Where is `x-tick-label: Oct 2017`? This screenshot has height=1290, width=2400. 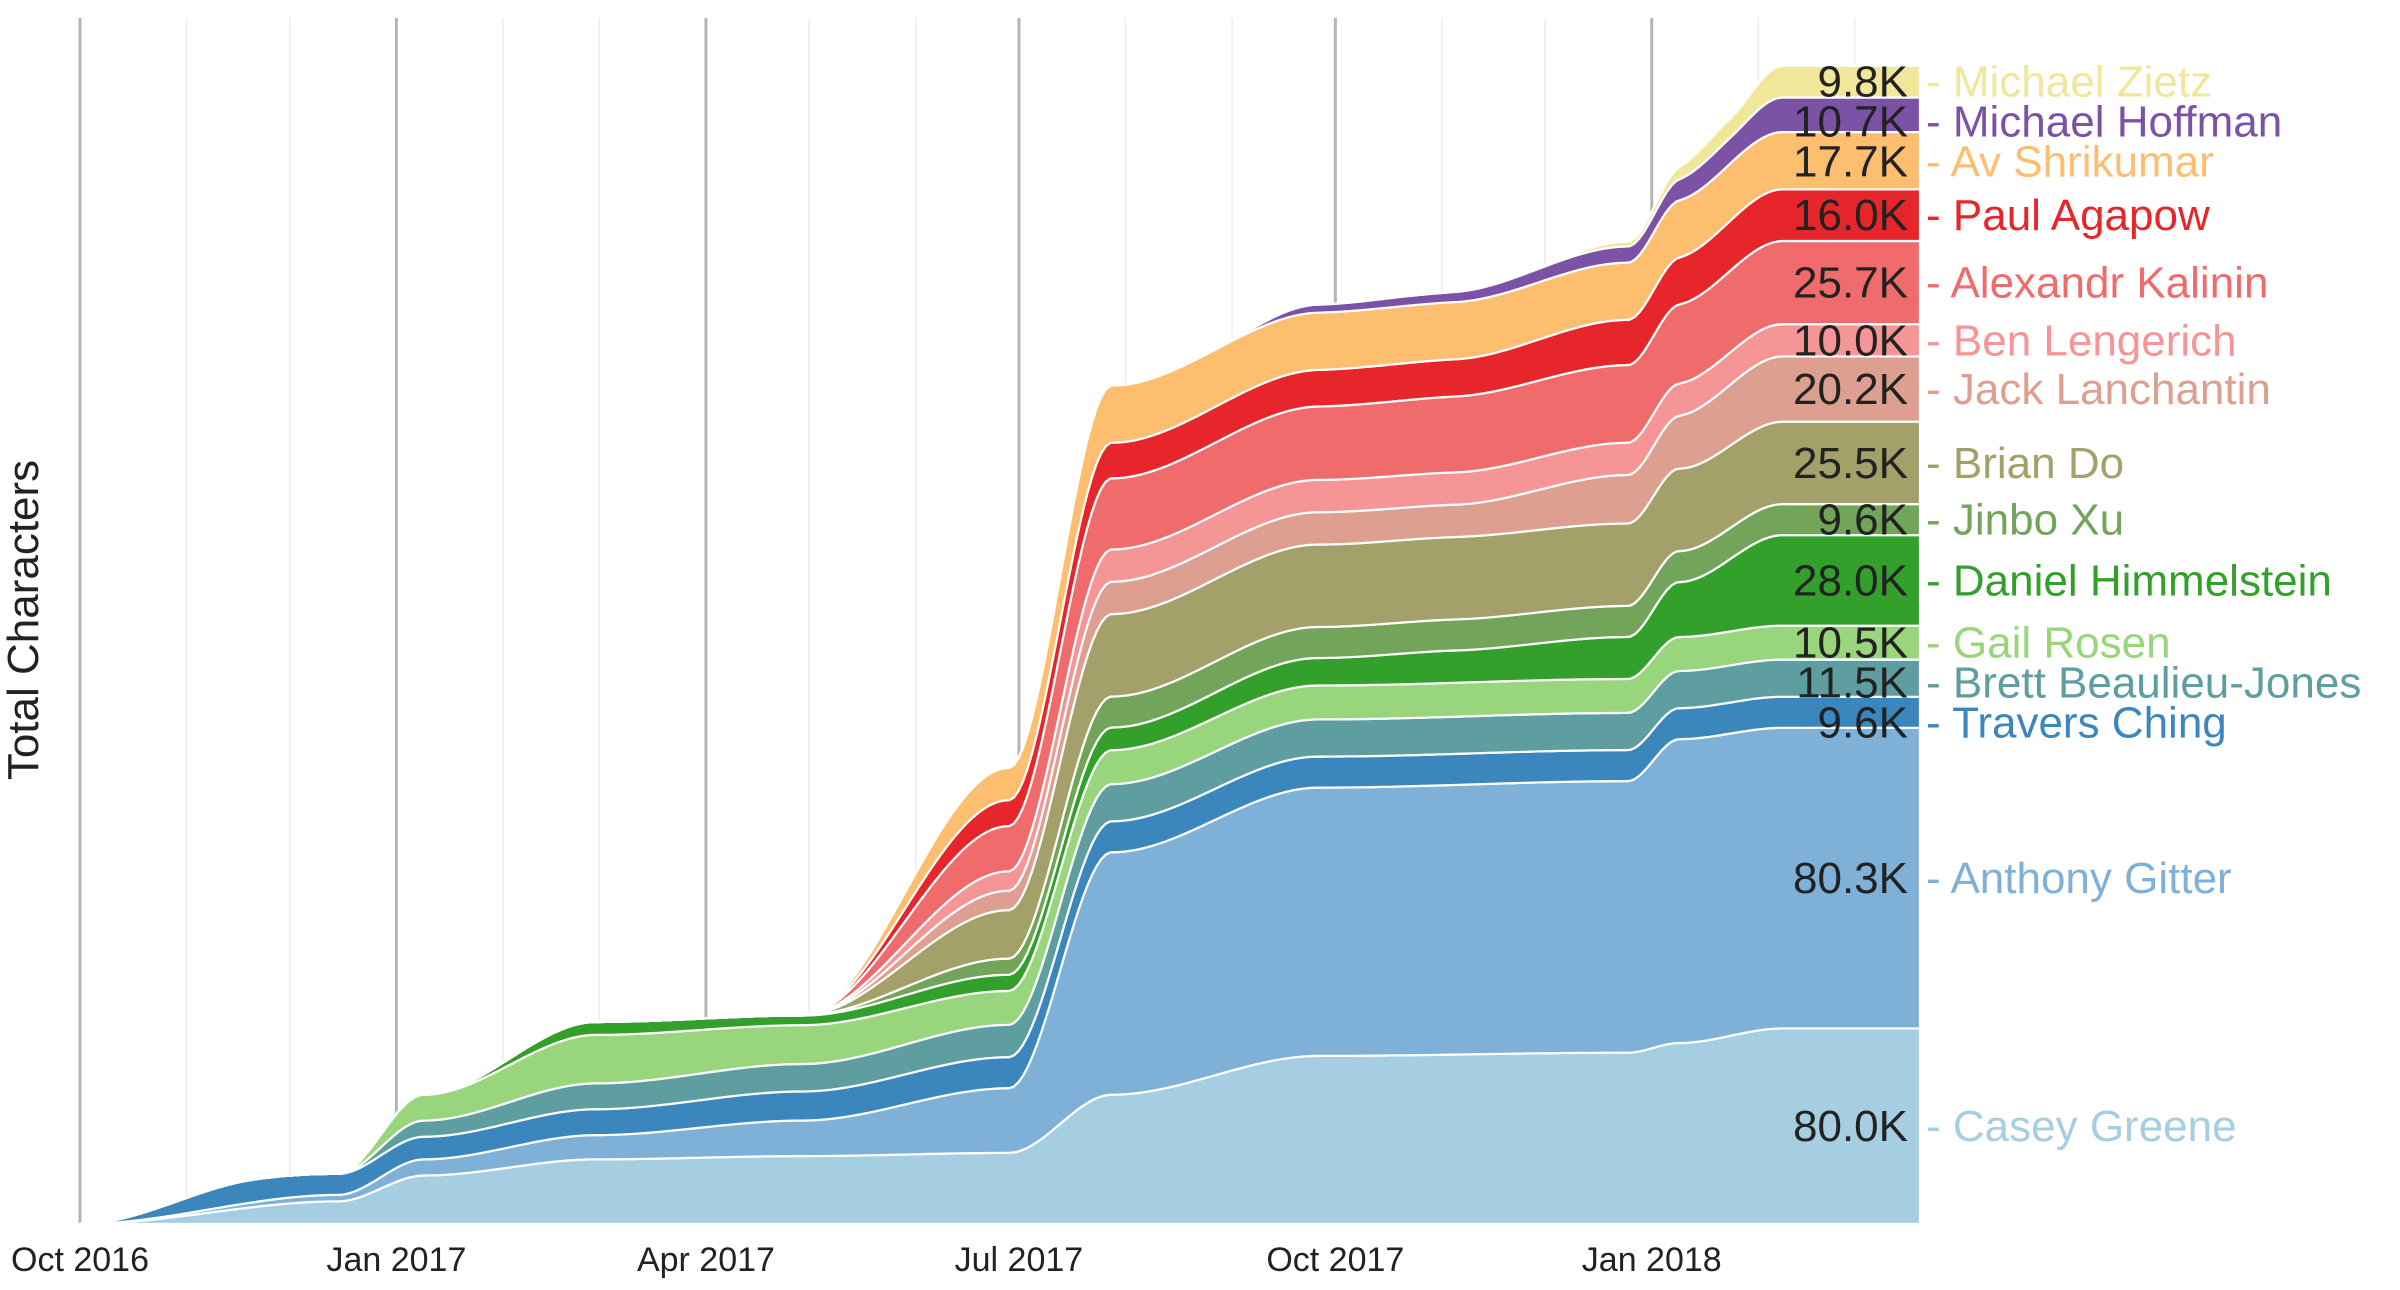 x-tick-label: Oct 2017 is located at coordinates (1335, 1260).